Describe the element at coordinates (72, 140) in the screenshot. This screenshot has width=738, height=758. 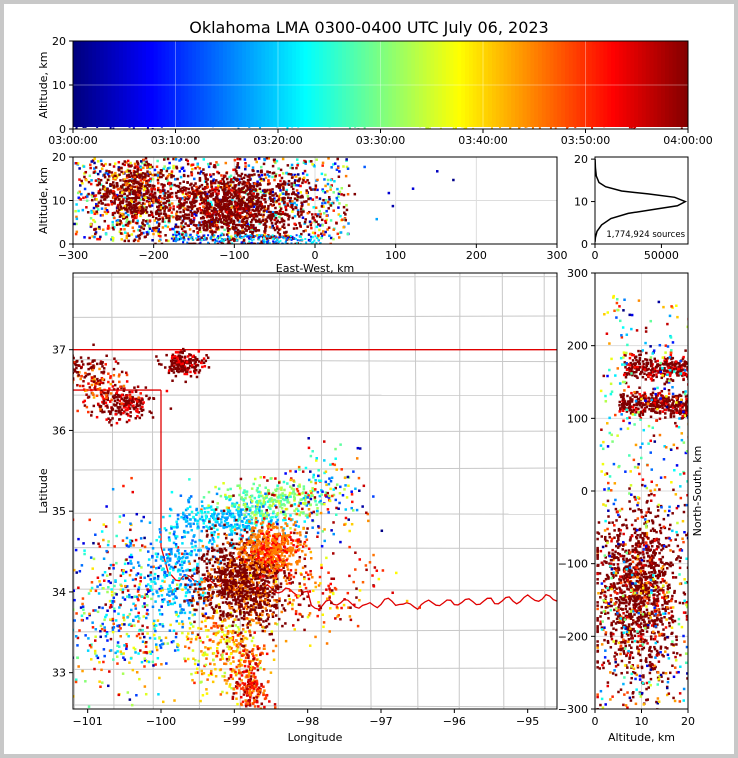
I see `x-tick-label: 03:00:00` at that location.